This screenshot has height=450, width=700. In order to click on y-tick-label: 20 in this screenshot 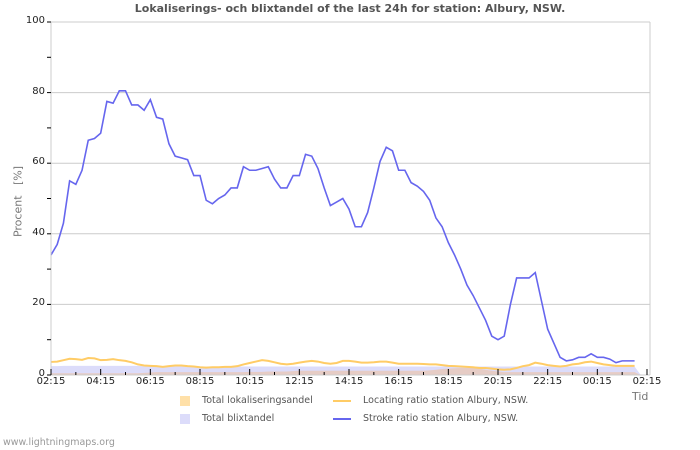, I will do `click(38, 303)`.